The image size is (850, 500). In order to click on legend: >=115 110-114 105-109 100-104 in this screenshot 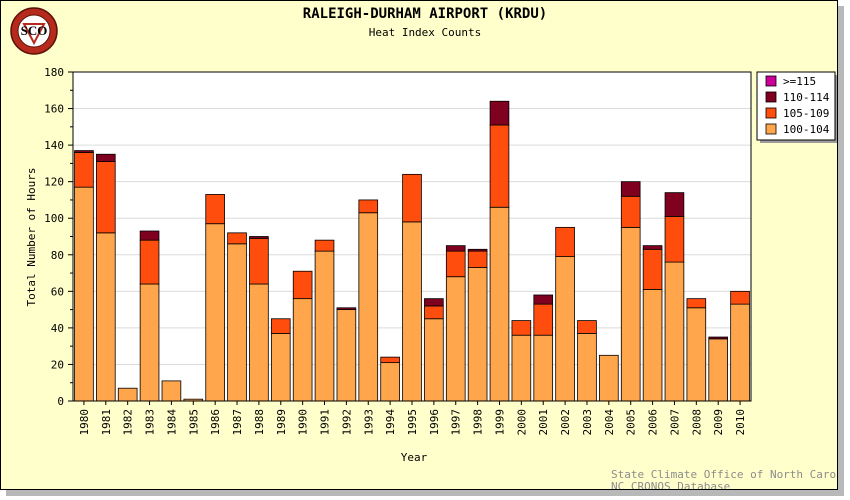, I will do `click(796, 107)`.